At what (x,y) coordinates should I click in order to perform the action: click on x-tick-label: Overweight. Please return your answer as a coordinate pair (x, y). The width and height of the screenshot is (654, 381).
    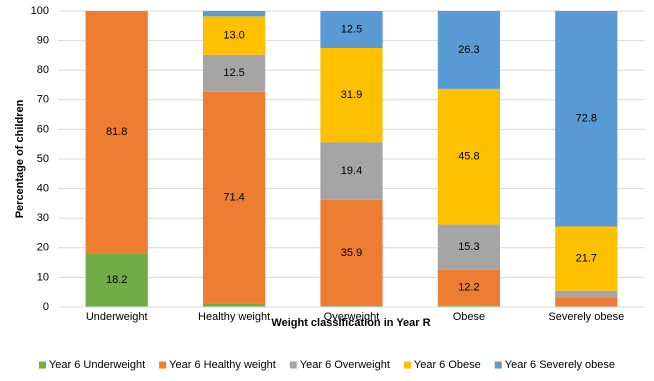
    Looking at the image, I should click on (352, 317).